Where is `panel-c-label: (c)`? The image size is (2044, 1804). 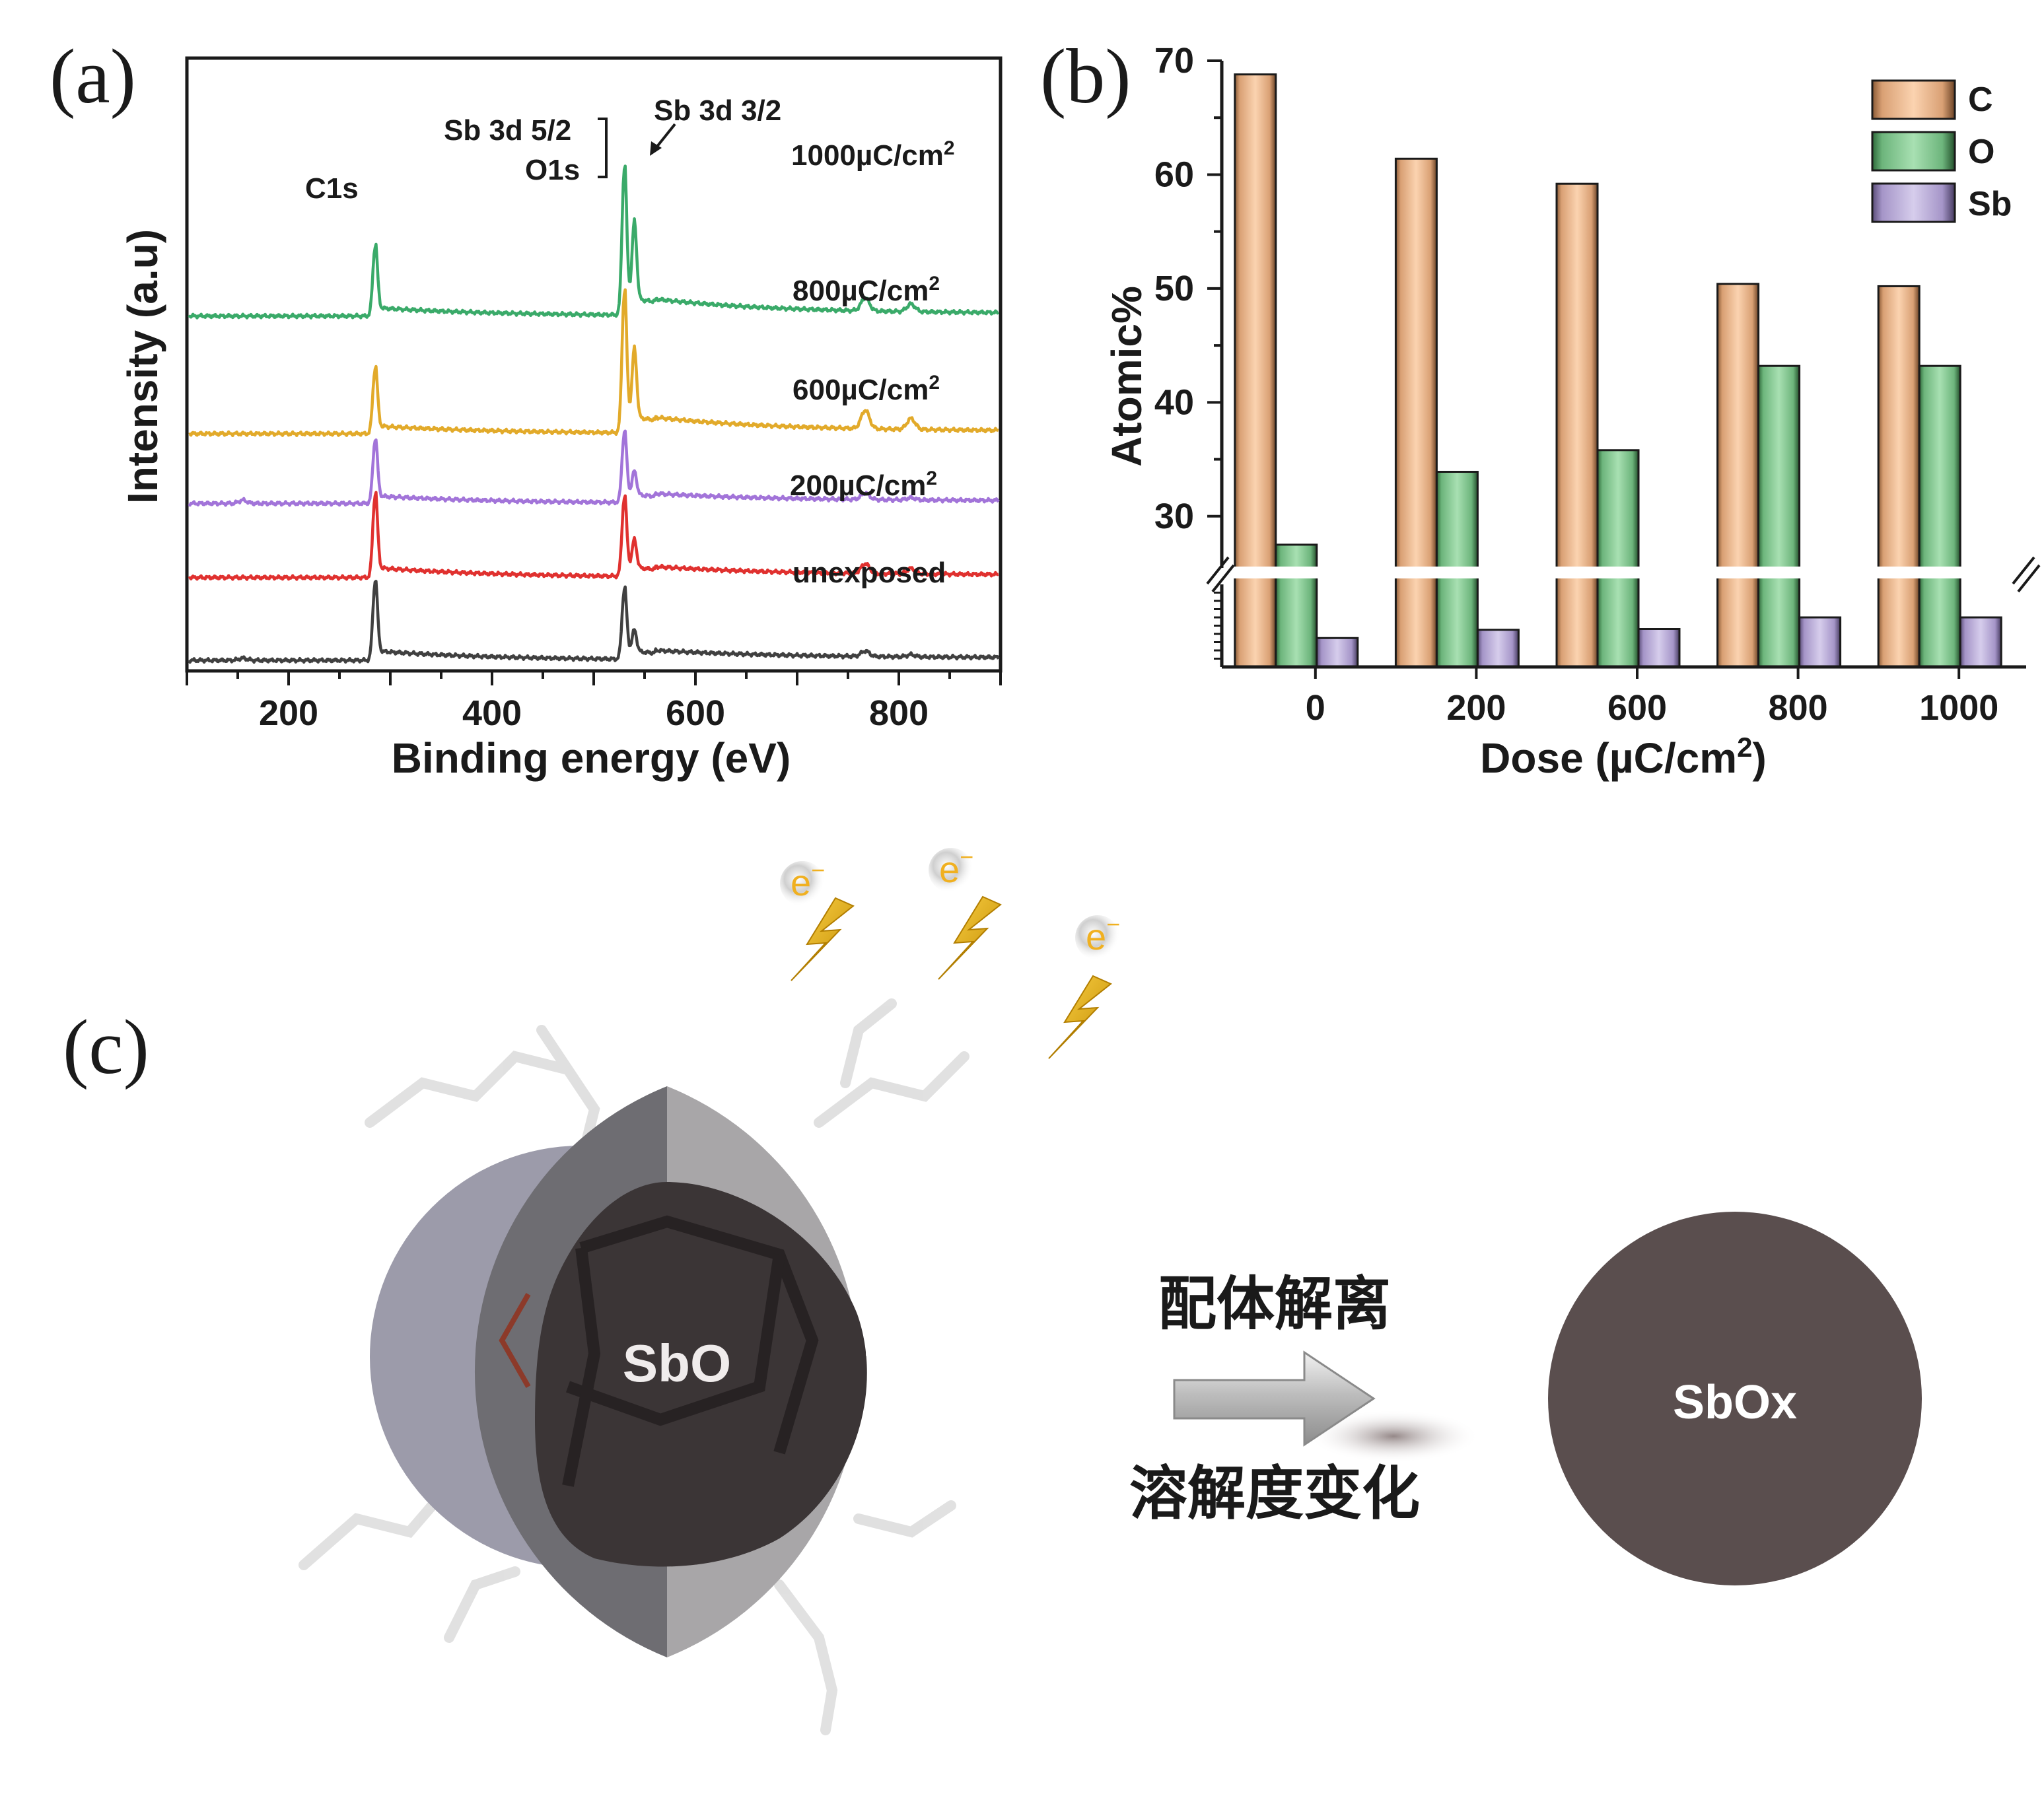 panel-c-label: (c) is located at coordinates (106, 1047).